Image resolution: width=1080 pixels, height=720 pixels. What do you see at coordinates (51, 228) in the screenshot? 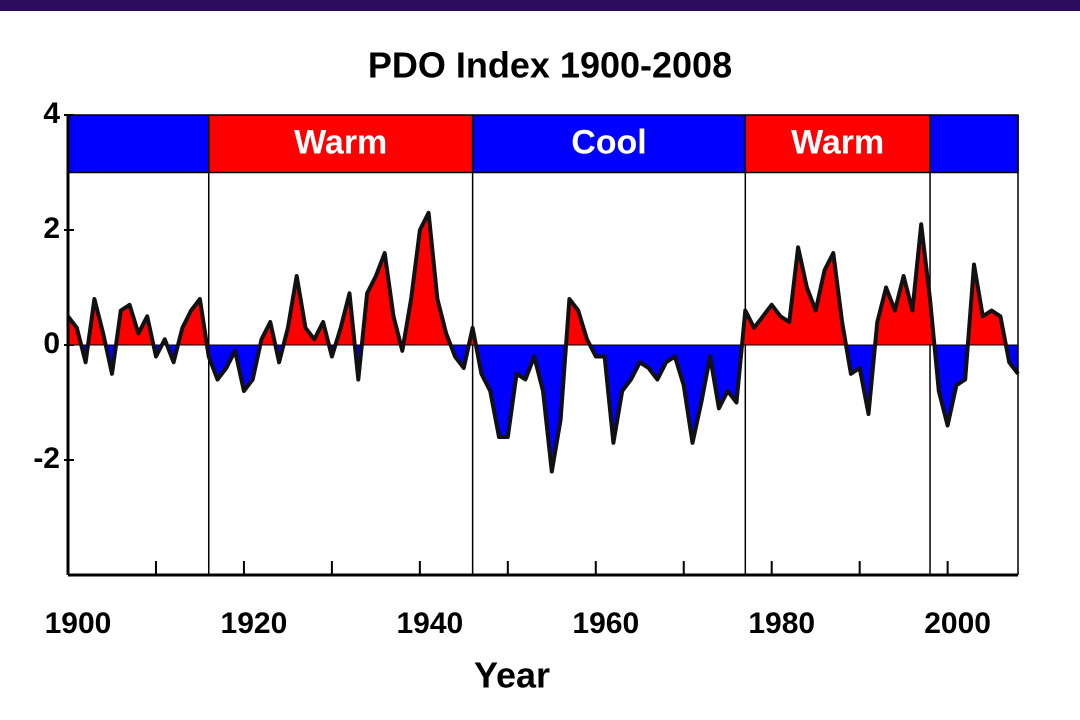
I see `y-tick-label: 2` at bounding box center [51, 228].